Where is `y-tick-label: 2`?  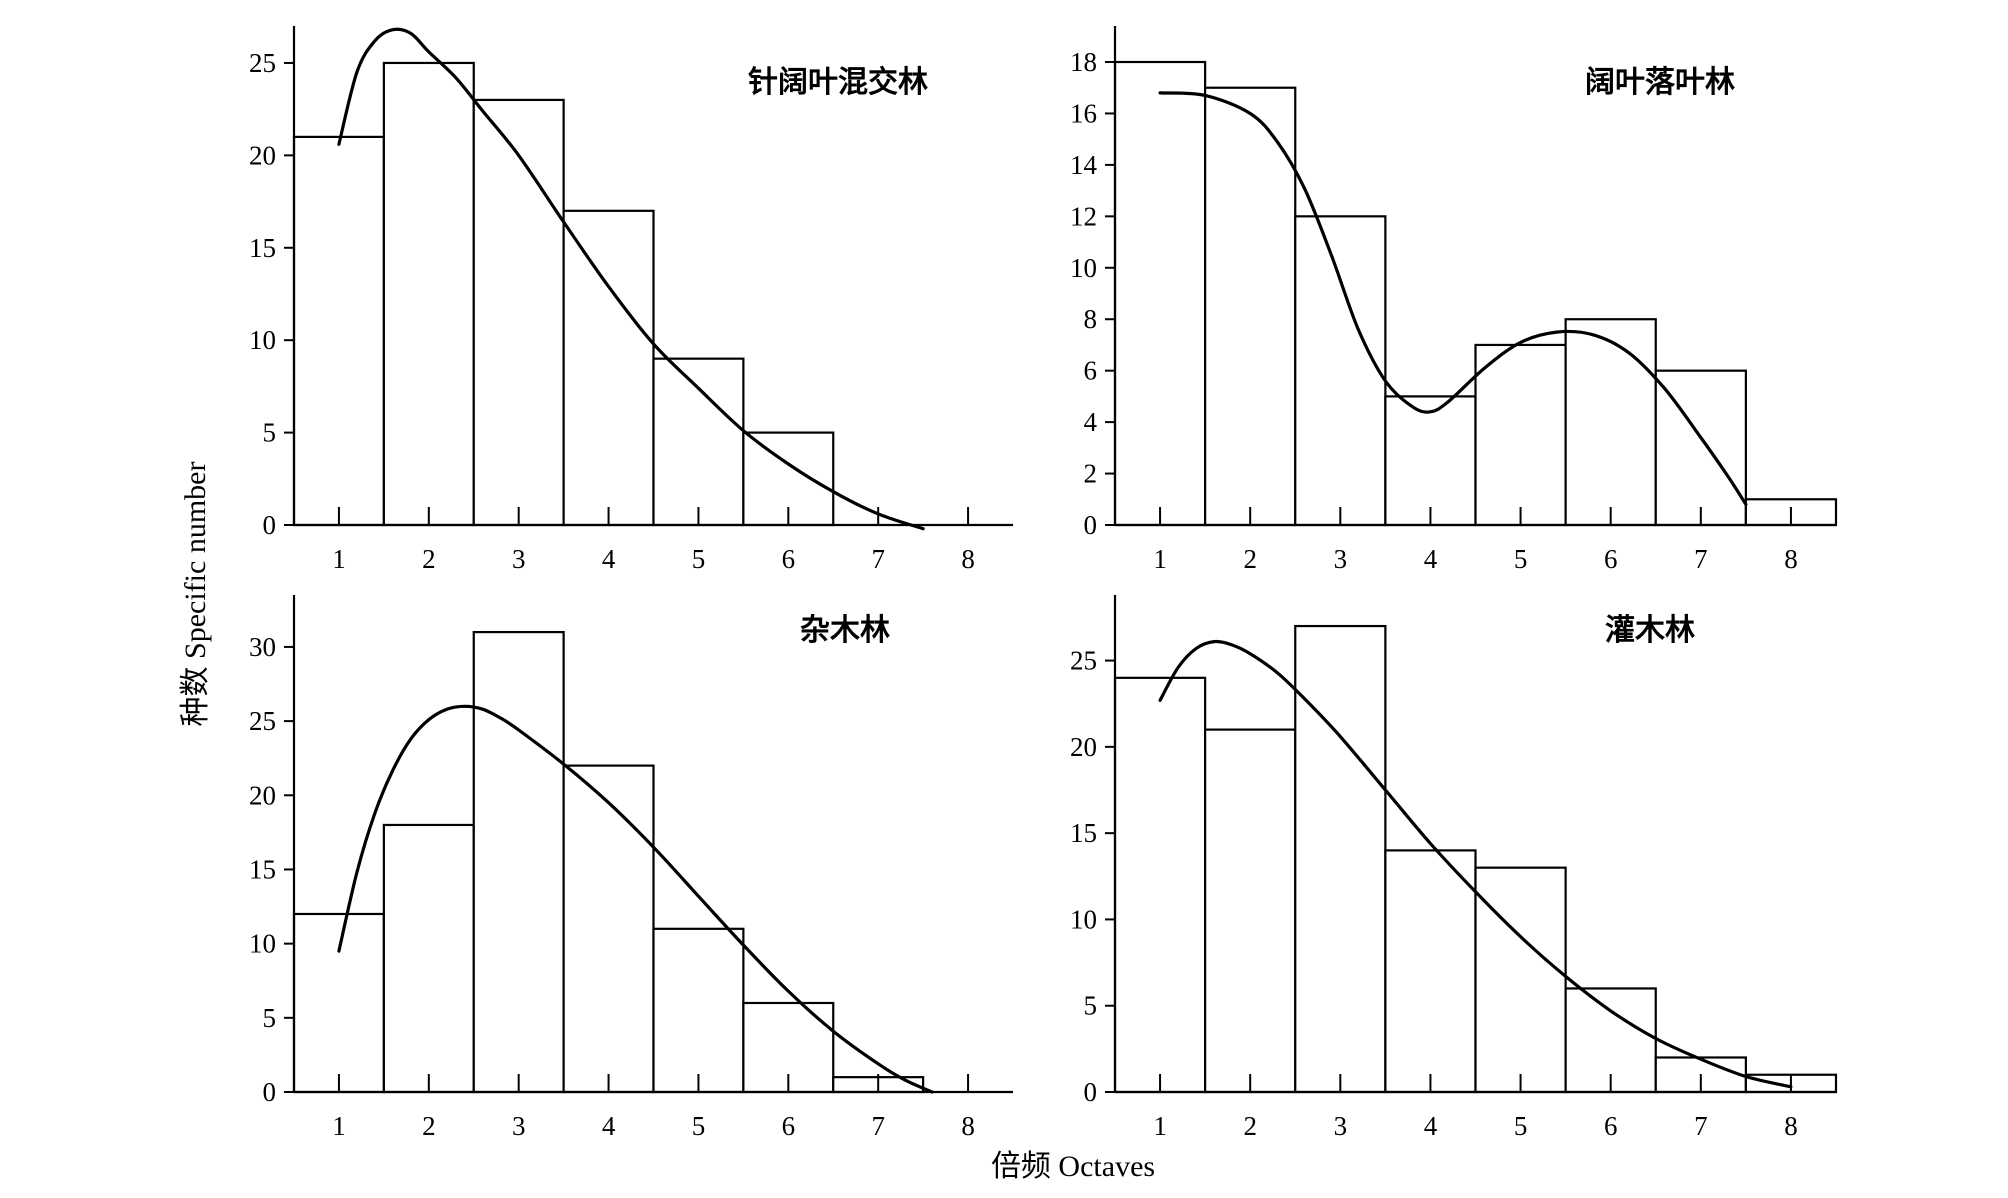 y-tick-label: 2 is located at coordinates (1091, 474).